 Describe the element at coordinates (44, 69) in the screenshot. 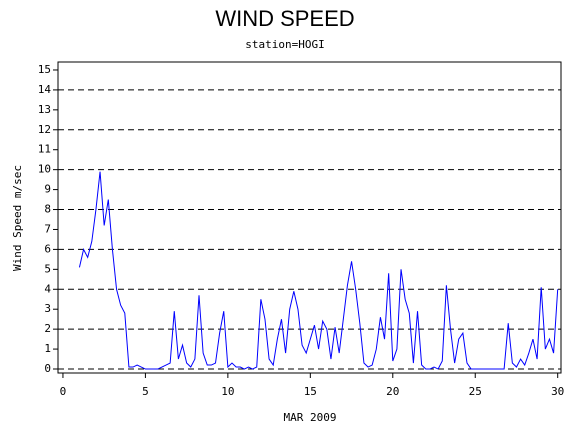

I see `y-tick-label: 15` at that location.